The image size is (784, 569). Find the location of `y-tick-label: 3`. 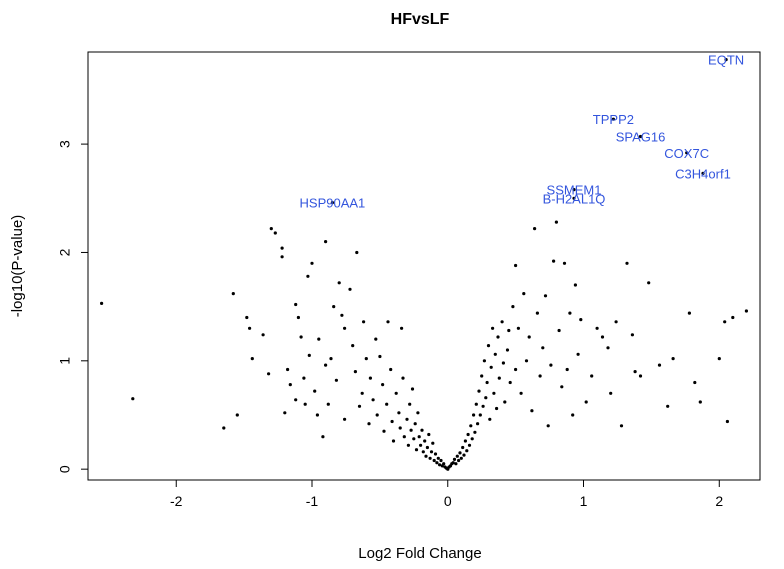

y-tick-label: 3 is located at coordinates (65, 144).